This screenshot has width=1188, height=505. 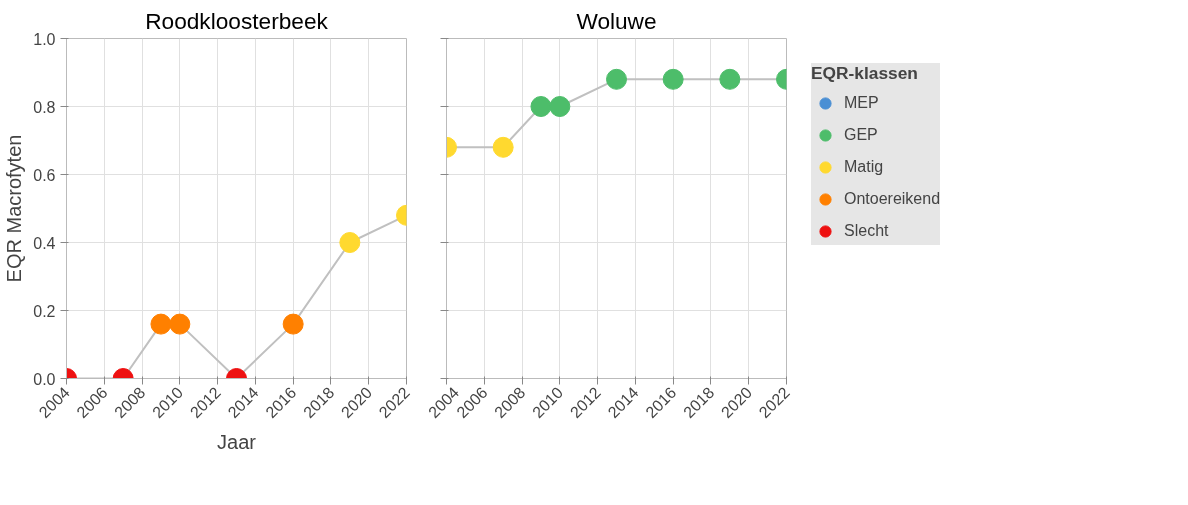 What do you see at coordinates (616, 20) in the screenshot?
I see `chart-title: Woluwe` at bounding box center [616, 20].